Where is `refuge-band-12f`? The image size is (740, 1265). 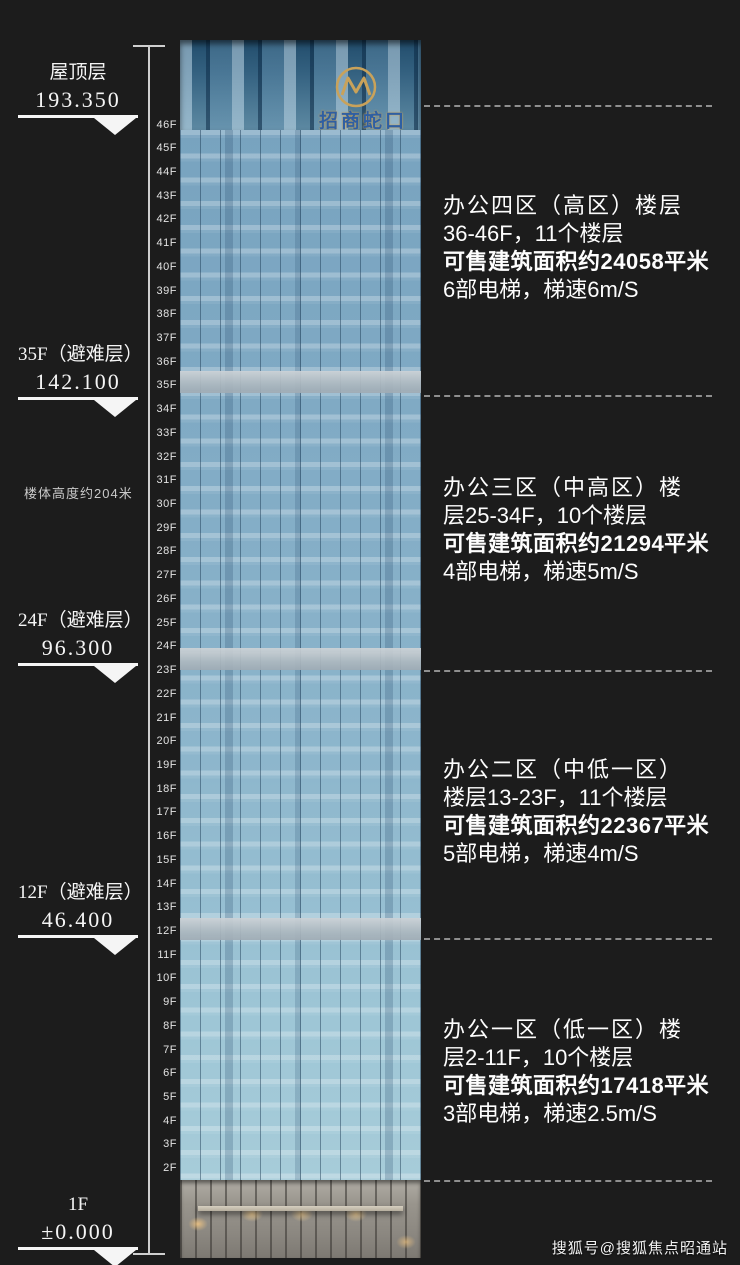 refuge-band-12f is located at coordinates (300, 929).